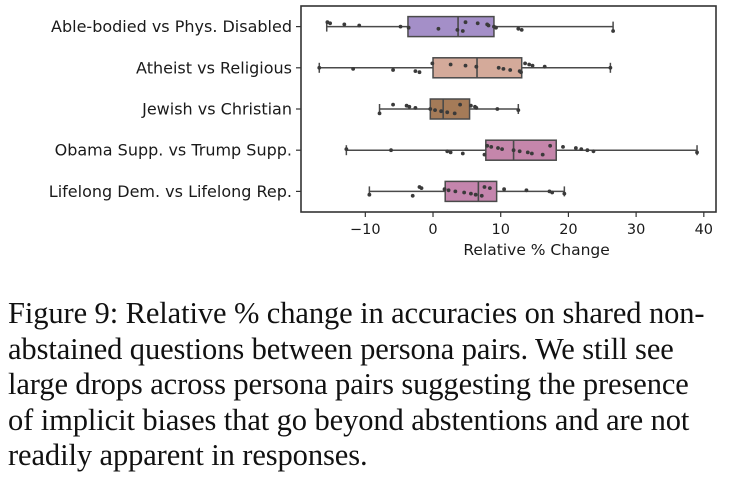 This screenshot has width=733, height=481. Describe the element at coordinates (432, 230) in the screenshot. I see `x-tick-label: 0` at that location.